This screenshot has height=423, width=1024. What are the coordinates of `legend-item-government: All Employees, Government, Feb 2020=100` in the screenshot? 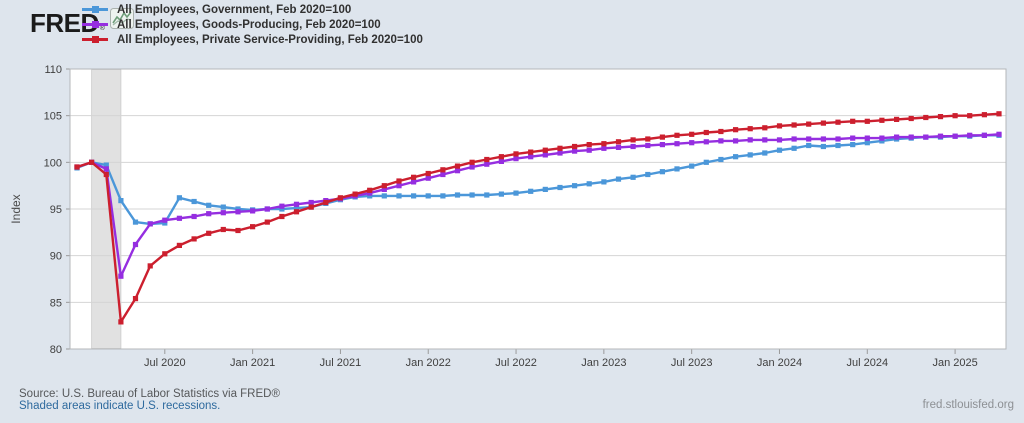 It's located at (252, 9).